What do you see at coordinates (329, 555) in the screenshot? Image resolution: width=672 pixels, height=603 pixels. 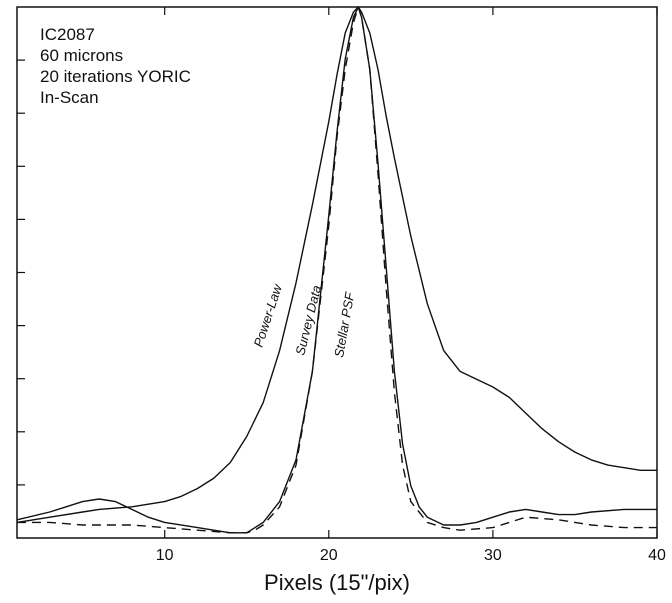 I see `x-tick-label-1: 20` at bounding box center [329, 555].